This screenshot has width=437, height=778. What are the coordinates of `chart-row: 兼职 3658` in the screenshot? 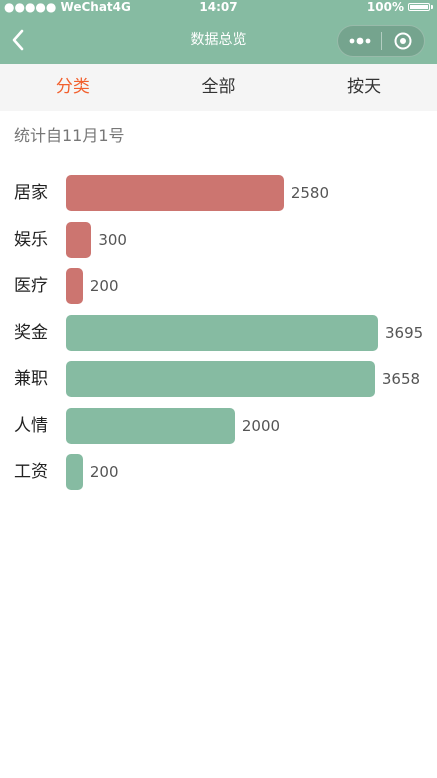 It's located at (218, 379).